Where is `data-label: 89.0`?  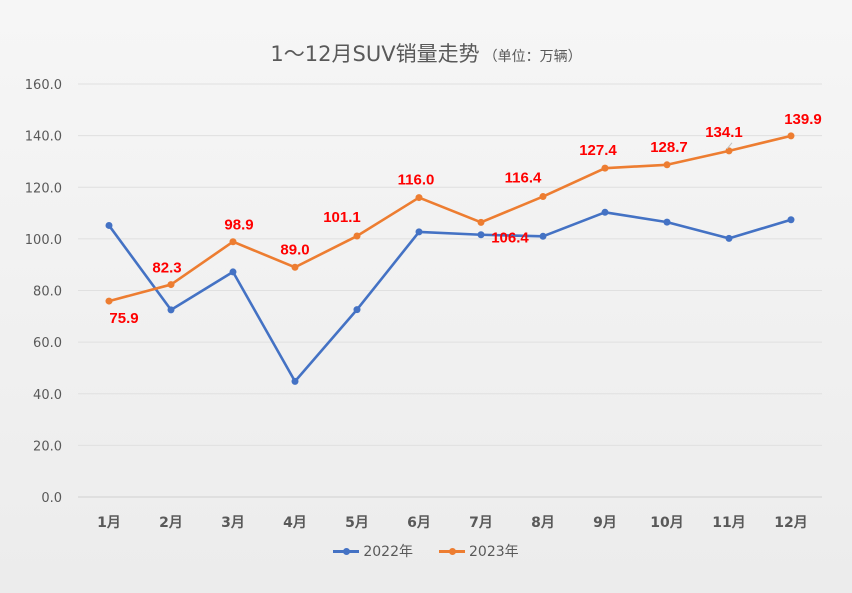 data-label: 89.0 is located at coordinates (294, 249).